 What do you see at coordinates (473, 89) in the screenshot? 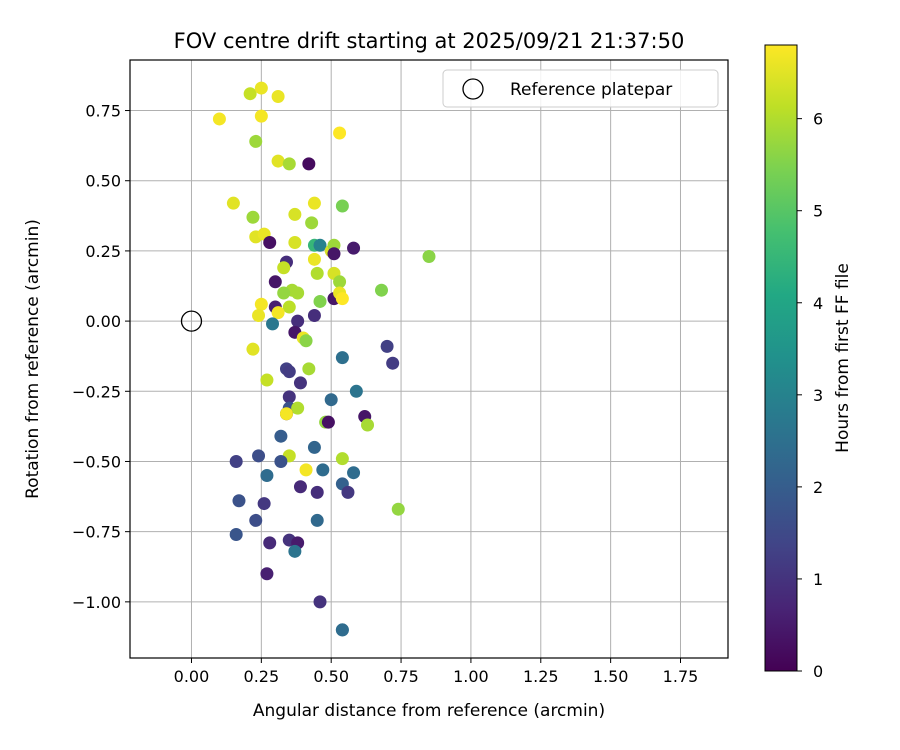
I see `legend-marker-icon` at bounding box center [473, 89].